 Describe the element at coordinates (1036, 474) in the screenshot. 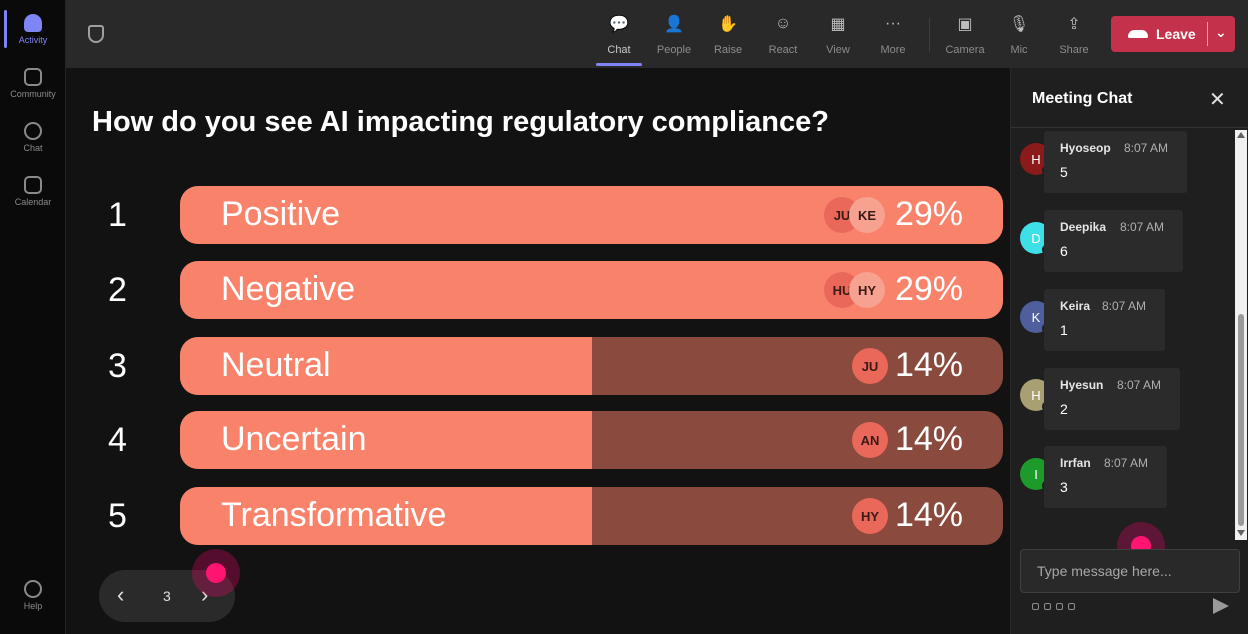

I see `avatar-initial: I` at that location.